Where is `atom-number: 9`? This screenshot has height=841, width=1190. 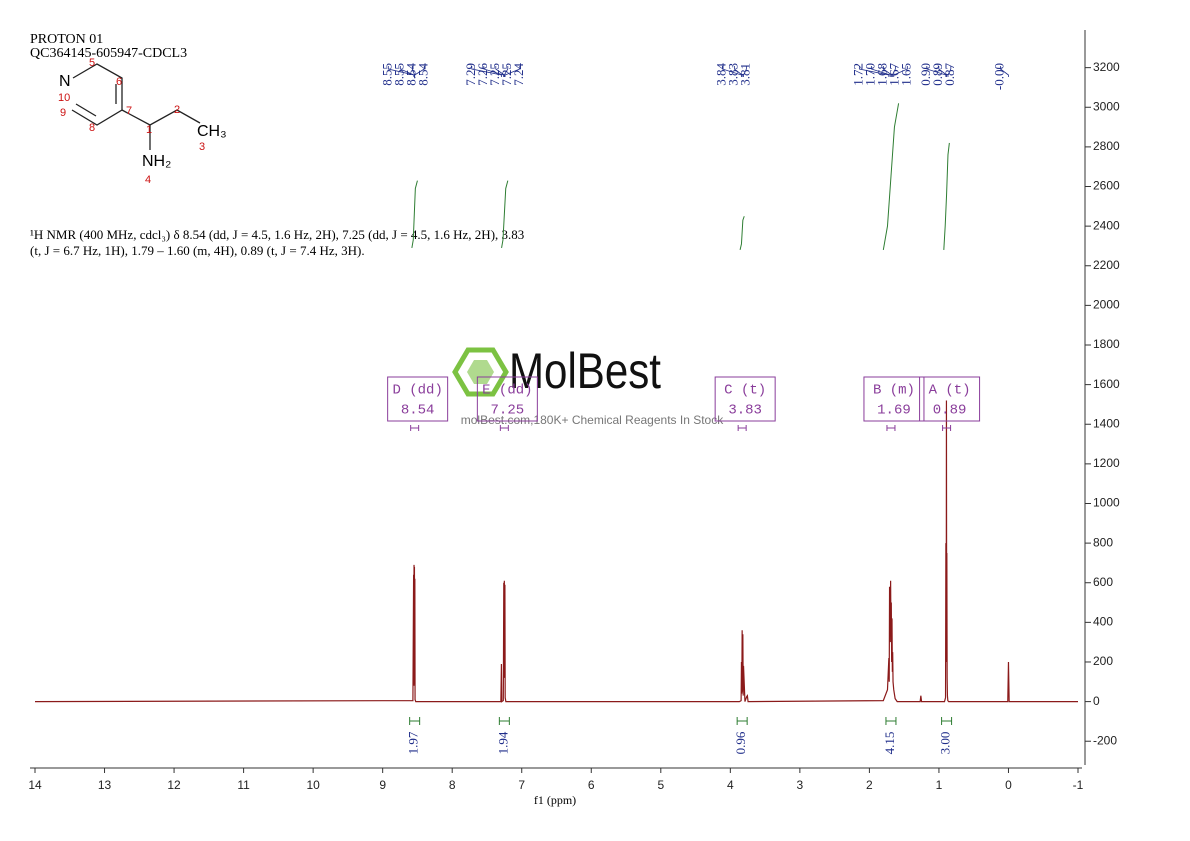 atom-number: 9 is located at coordinates (63, 113).